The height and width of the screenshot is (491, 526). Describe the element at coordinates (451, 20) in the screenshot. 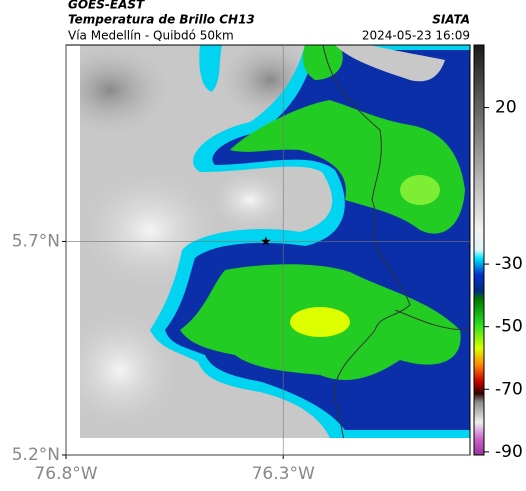

I see `credit: SIATA` at that location.